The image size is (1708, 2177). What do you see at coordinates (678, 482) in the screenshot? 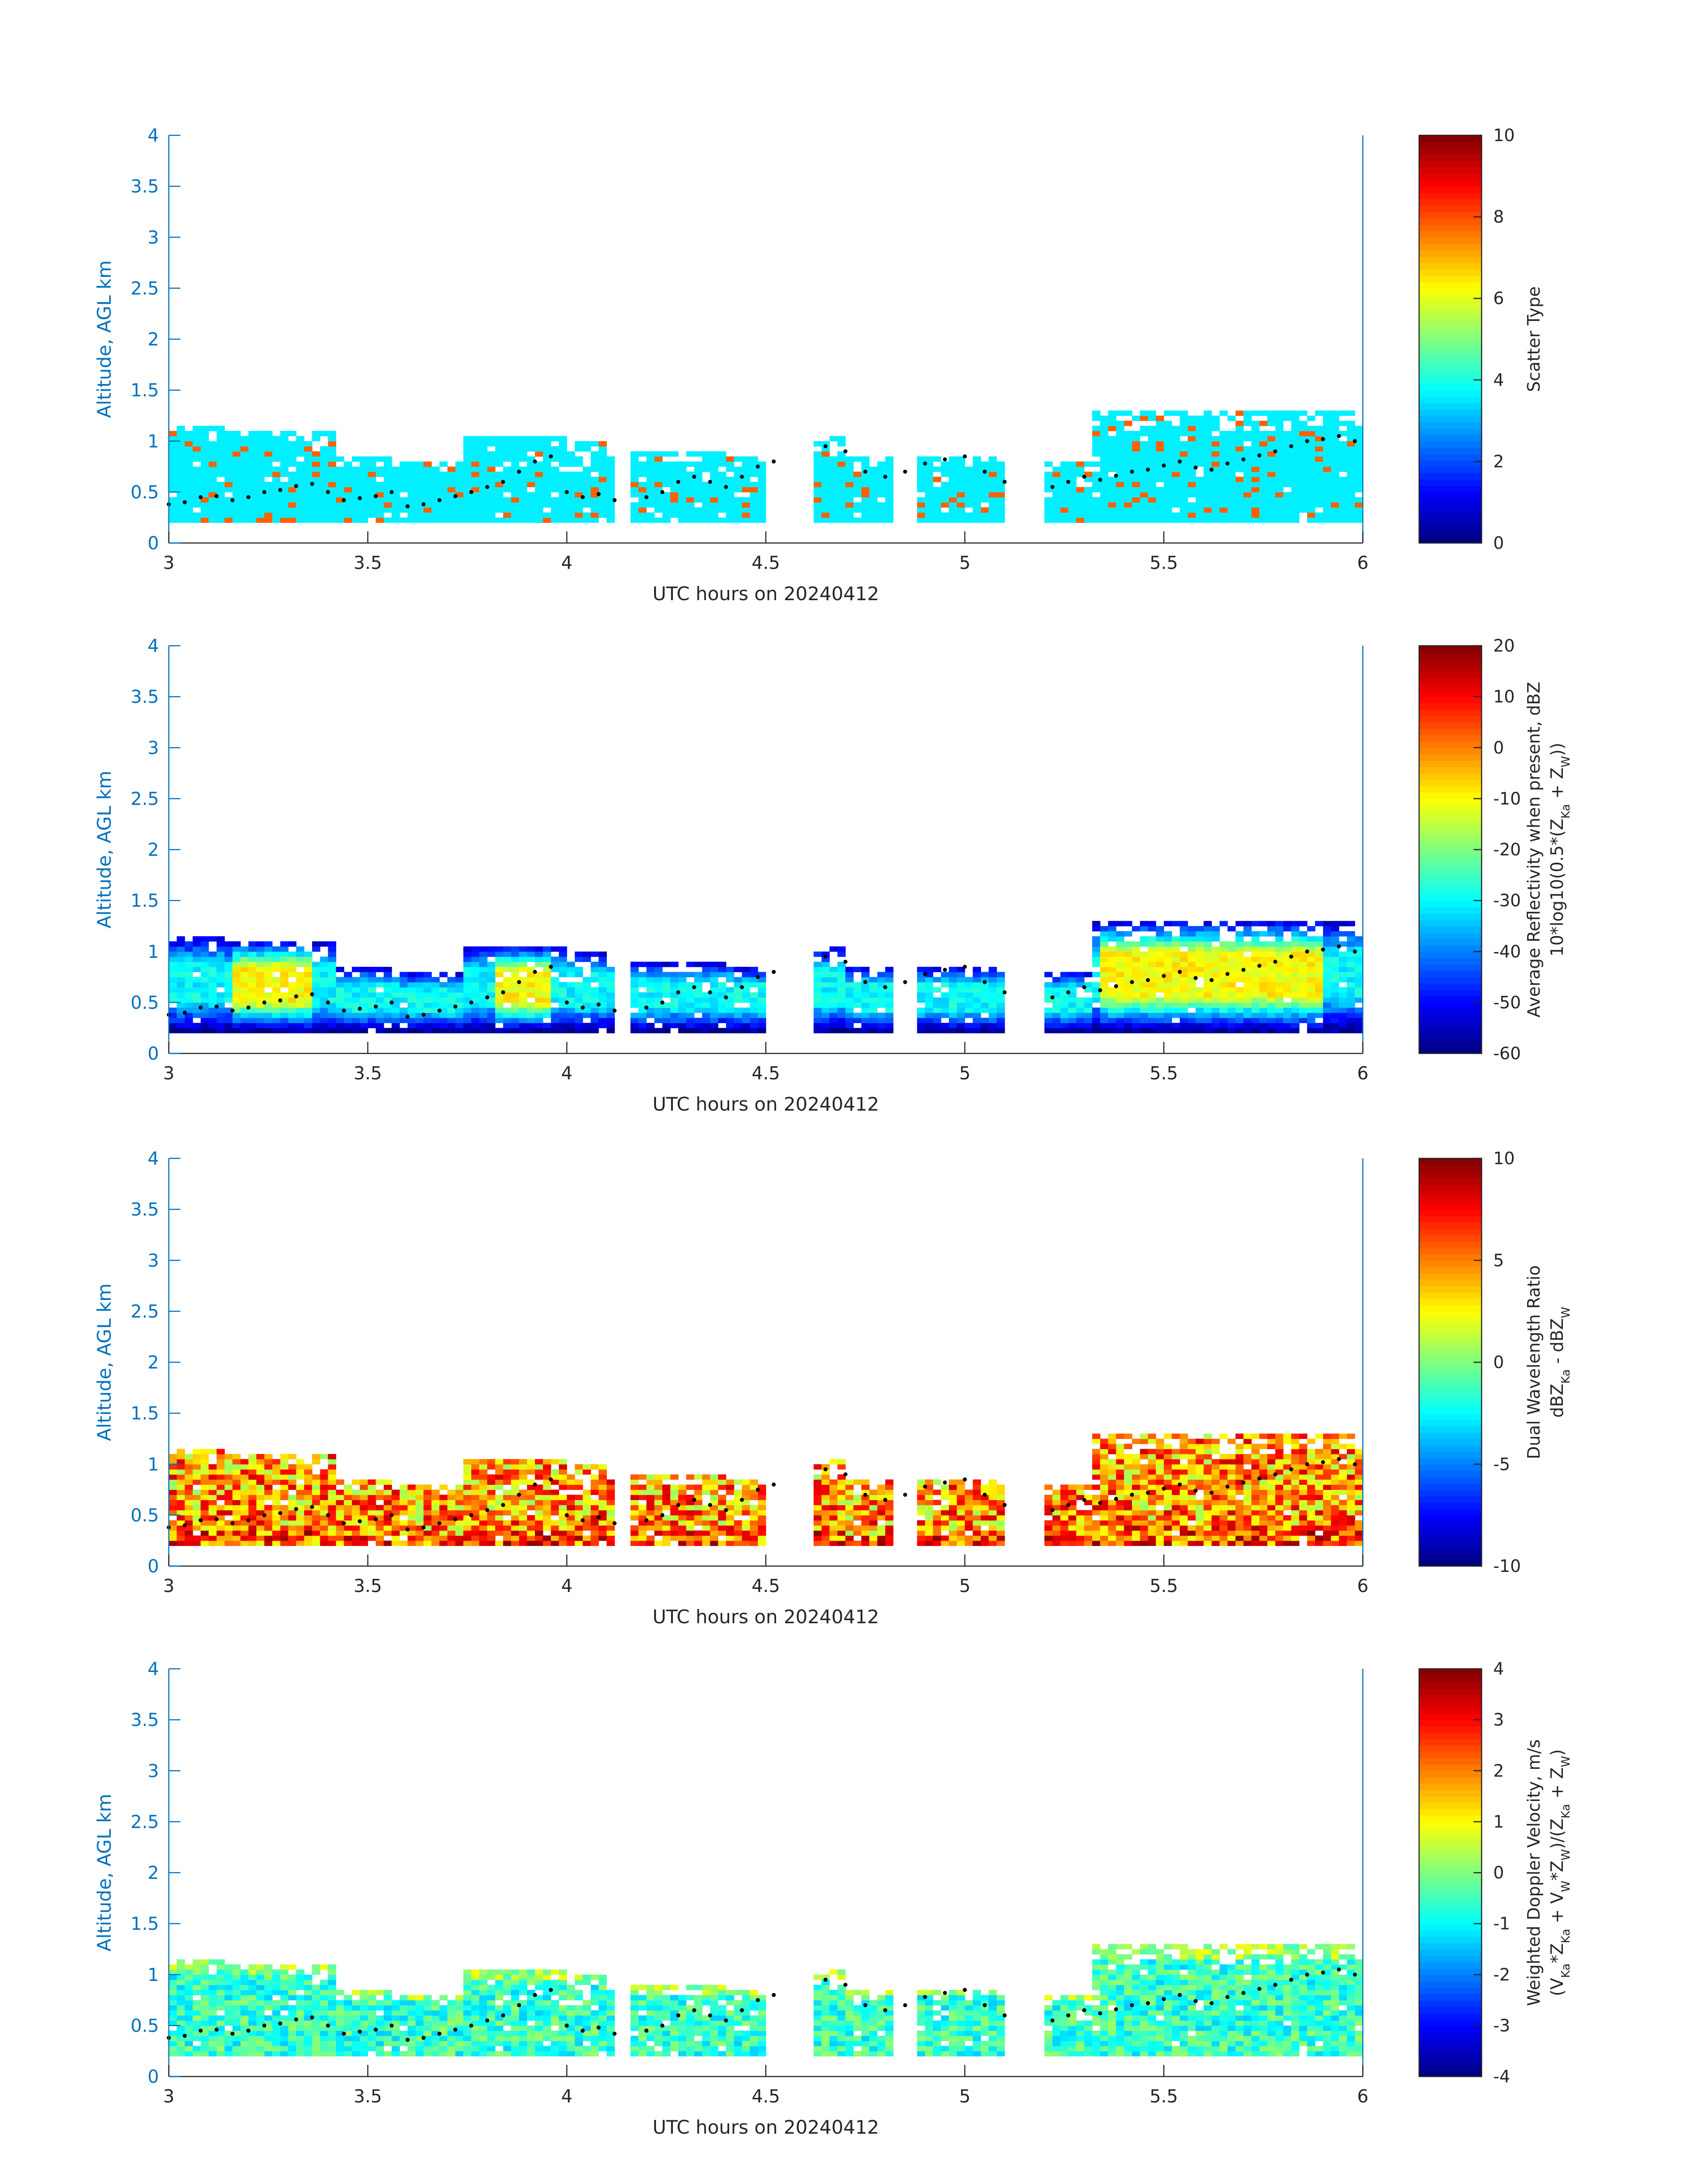
I see `cloud-base-dot` at bounding box center [678, 482].